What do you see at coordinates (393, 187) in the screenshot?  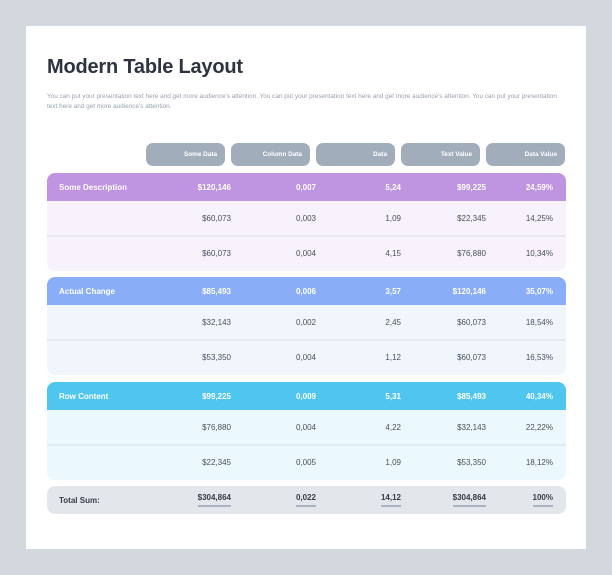 I see `cell-data: 5,24` at bounding box center [393, 187].